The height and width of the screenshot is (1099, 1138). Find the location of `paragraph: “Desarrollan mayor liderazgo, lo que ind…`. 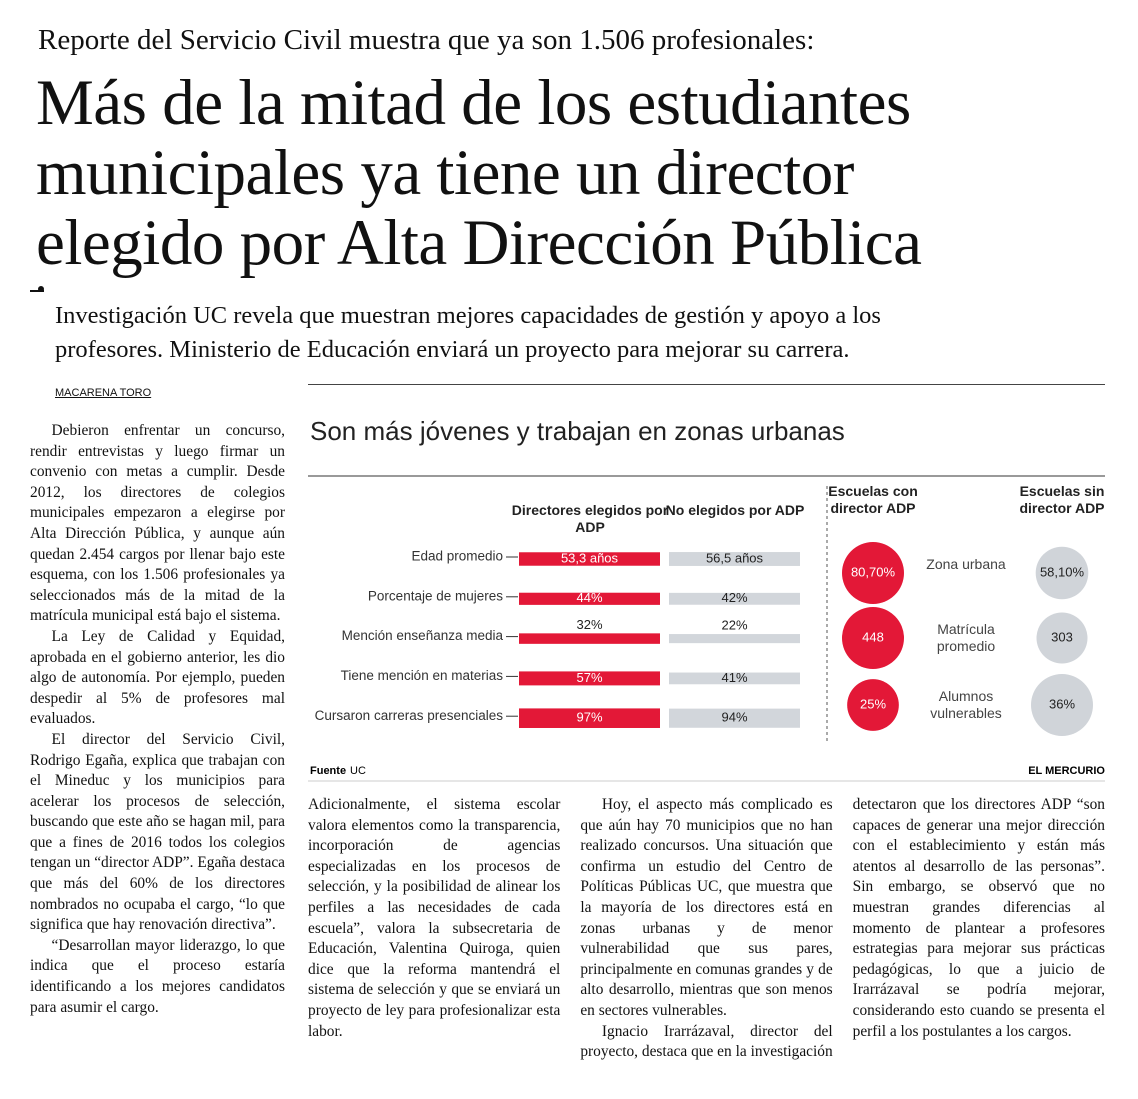

paragraph: “Desarrollan mayor liderazgo, lo que ind… is located at coordinates (157, 976).